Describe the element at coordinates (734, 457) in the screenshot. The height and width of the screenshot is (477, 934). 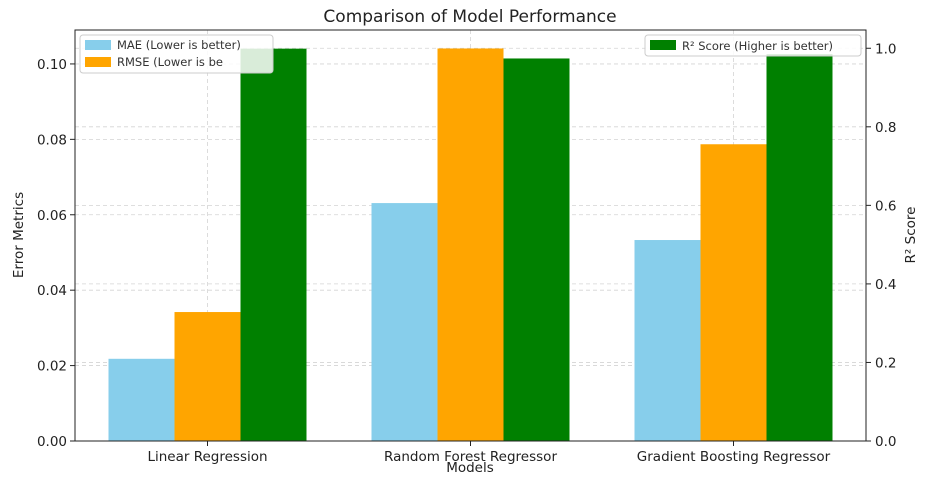
I see `x-tick-label: Gradient Boosting Regressor` at that location.